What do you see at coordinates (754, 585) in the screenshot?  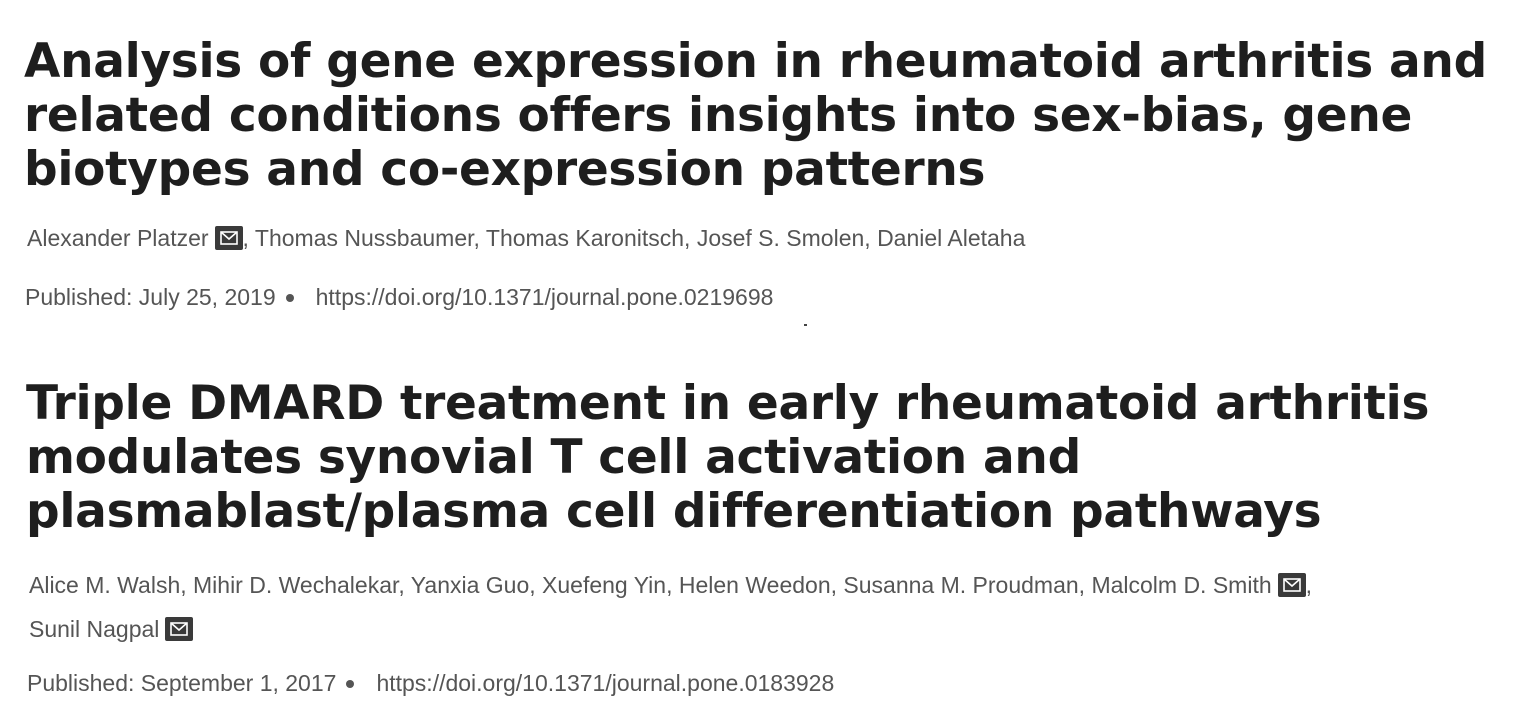 I see `author-name: Helen Weedon` at bounding box center [754, 585].